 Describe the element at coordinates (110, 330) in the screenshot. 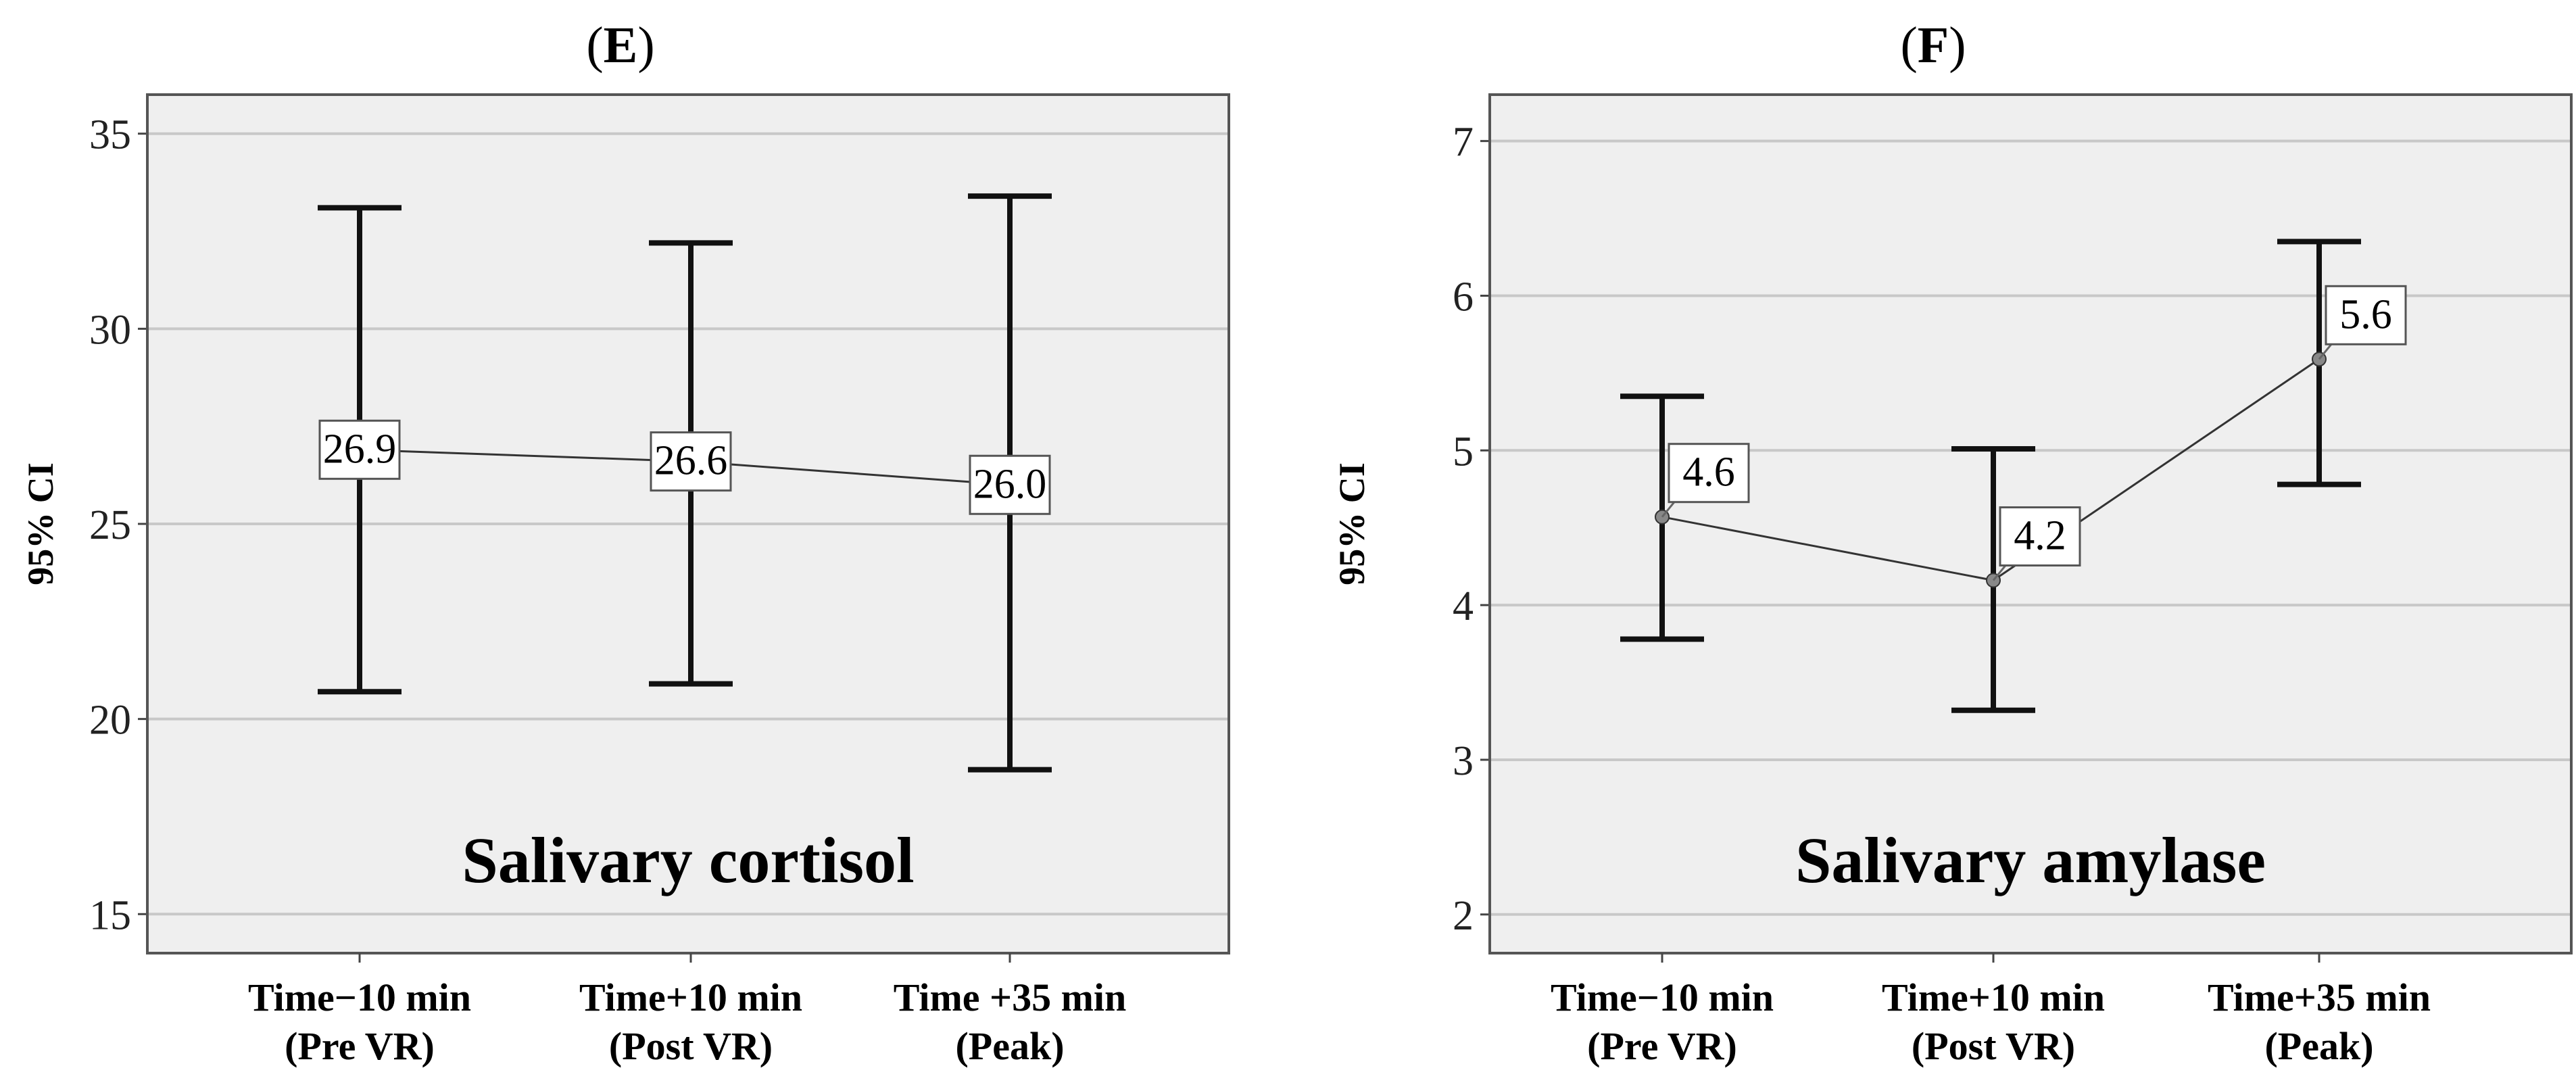

I see `y-tick-label: 30` at that location.